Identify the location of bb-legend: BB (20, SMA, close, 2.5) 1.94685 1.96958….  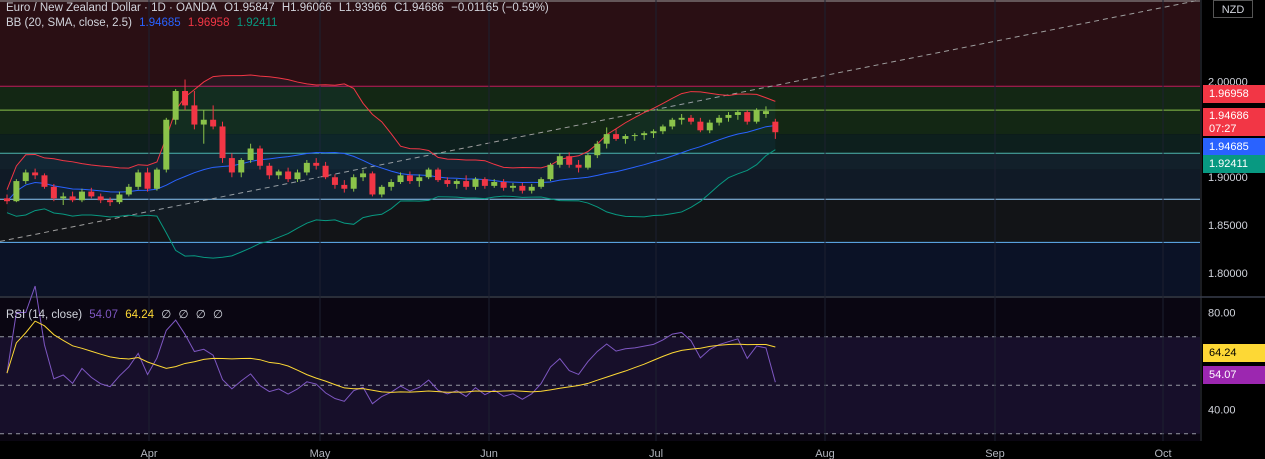
(143, 23).